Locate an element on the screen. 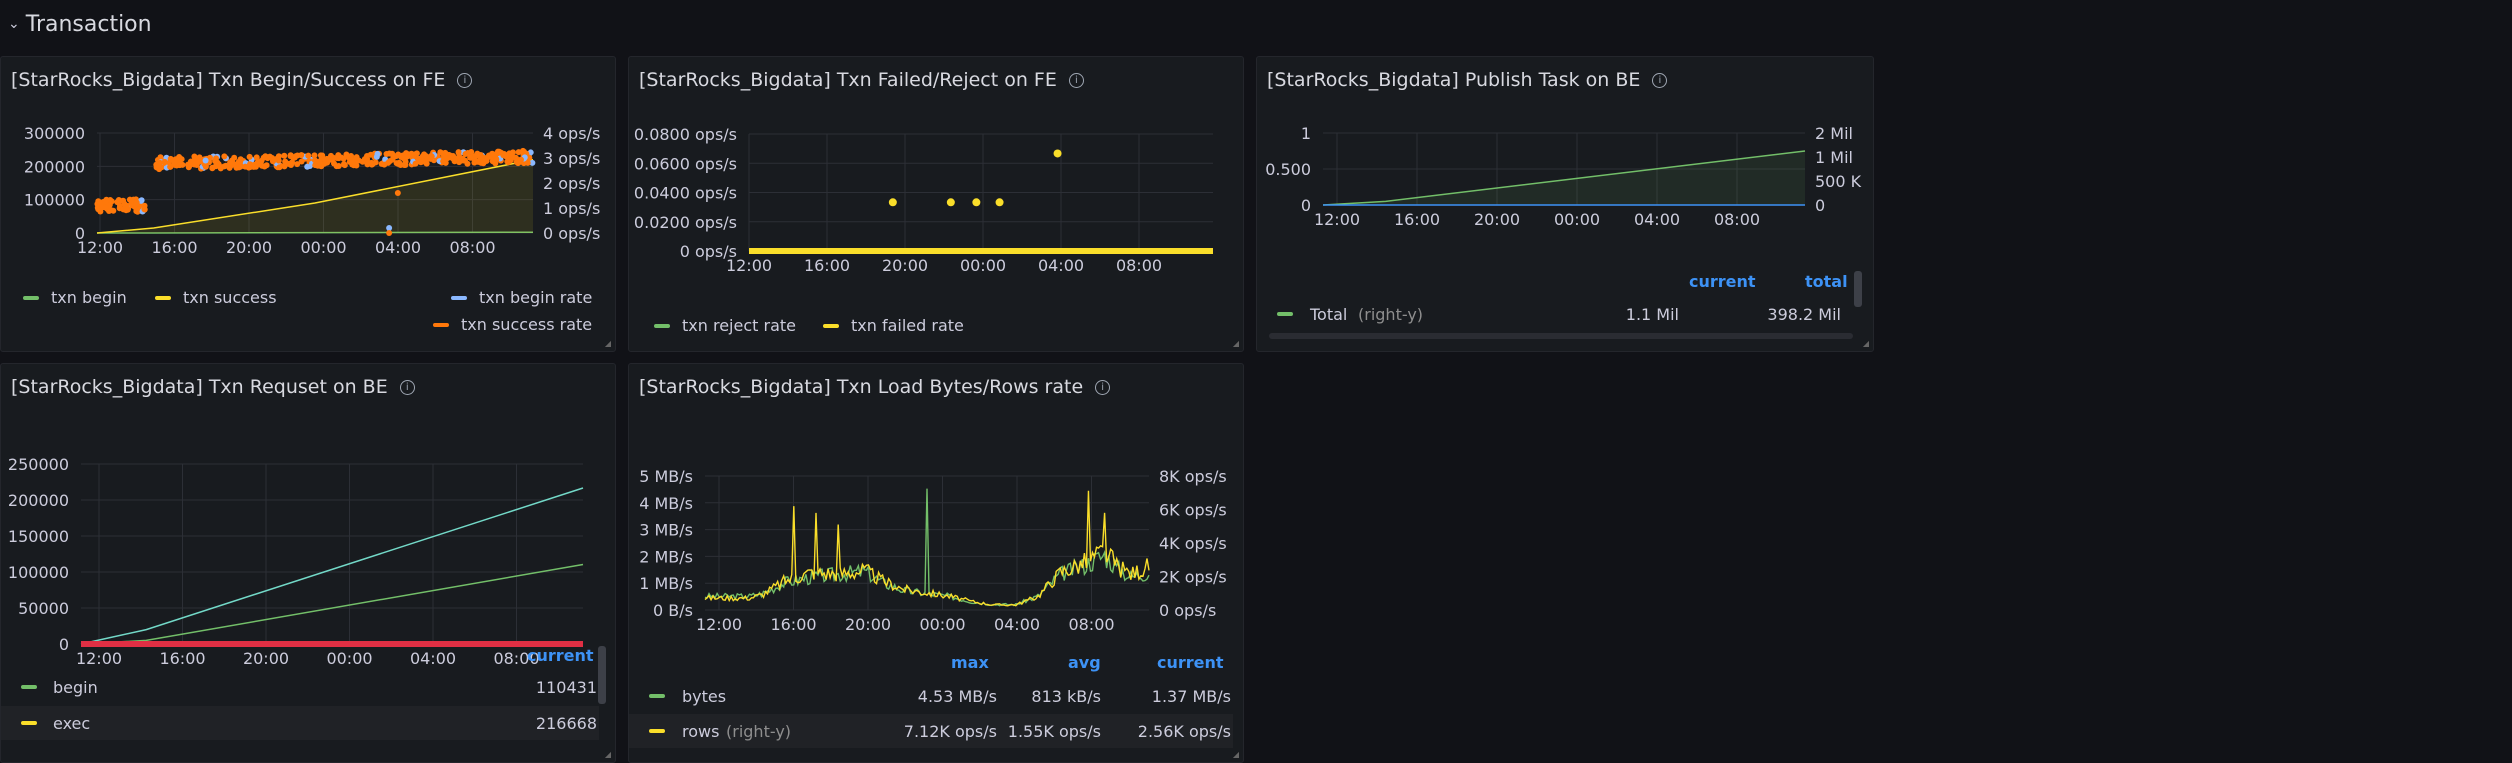 Image resolution: width=2512 pixels, height=763 pixels. legend-row-total: Total (right-y) 1.1 Mil 398.2 Mil is located at coordinates (1557, 314).